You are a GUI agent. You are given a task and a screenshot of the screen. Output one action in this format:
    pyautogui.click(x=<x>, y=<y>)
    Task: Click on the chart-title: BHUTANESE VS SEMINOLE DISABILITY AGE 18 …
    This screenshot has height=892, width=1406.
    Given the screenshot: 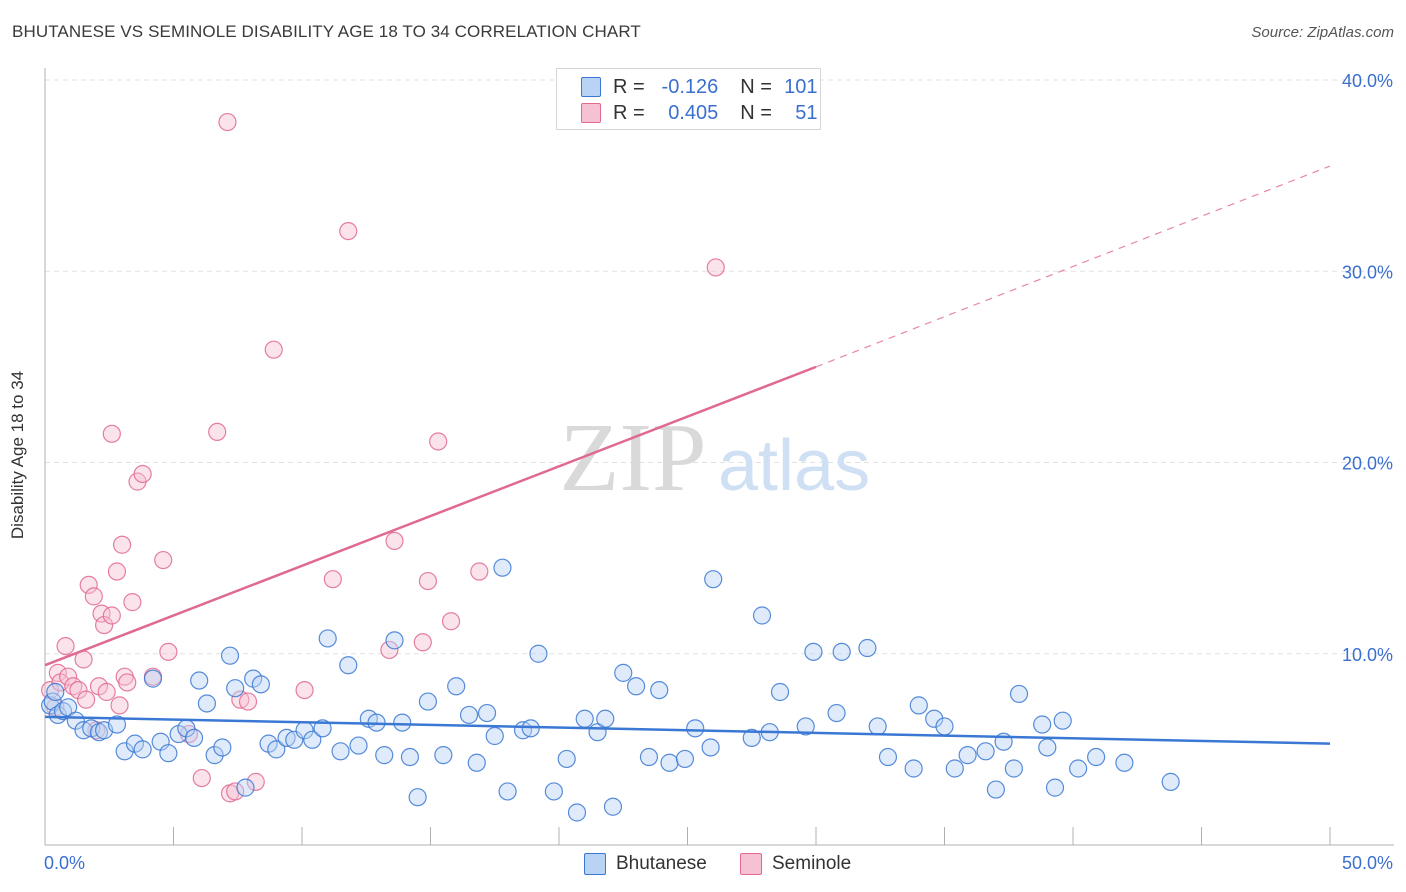 What is the action you would take?
    pyautogui.click(x=326, y=31)
    